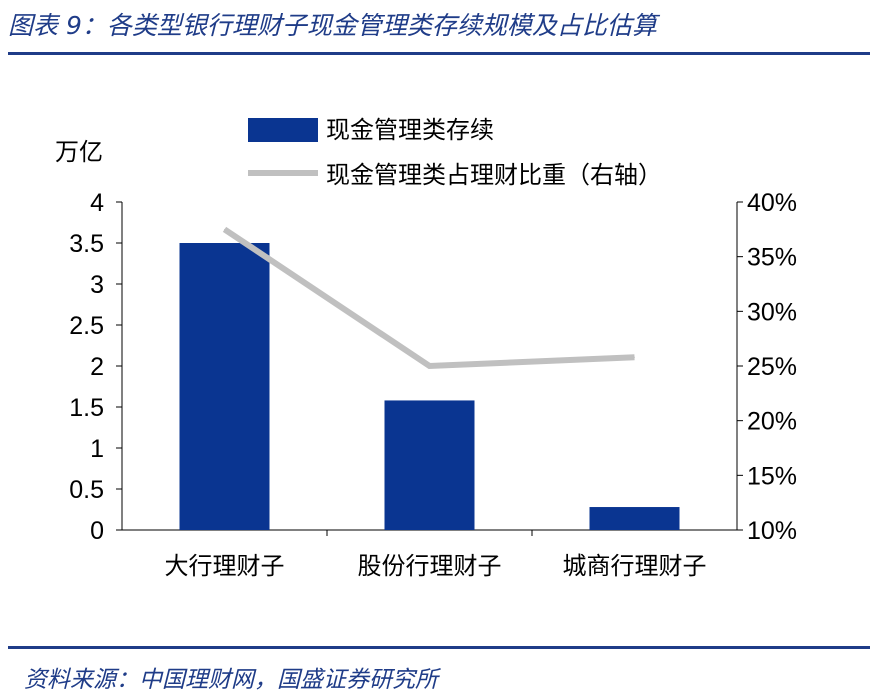 Image resolution: width=883 pixels, height=699 pixels. Describe the element at coordinates (86, 326) in the screenshot. I see `y-left-tick-label: 2.5` at that location.